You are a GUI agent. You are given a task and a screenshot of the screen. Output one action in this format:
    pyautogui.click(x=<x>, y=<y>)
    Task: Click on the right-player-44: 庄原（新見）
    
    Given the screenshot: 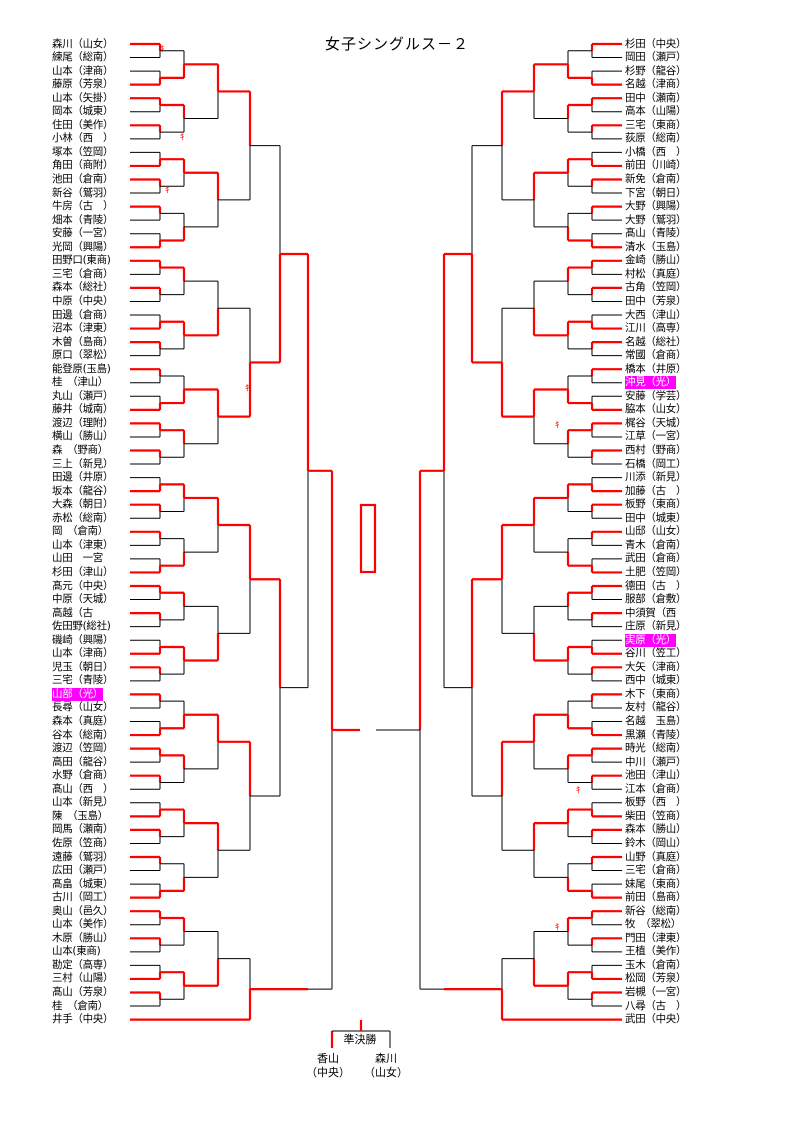 What is the action you would take?
    pyautogui.click(x=656, y=626)
    